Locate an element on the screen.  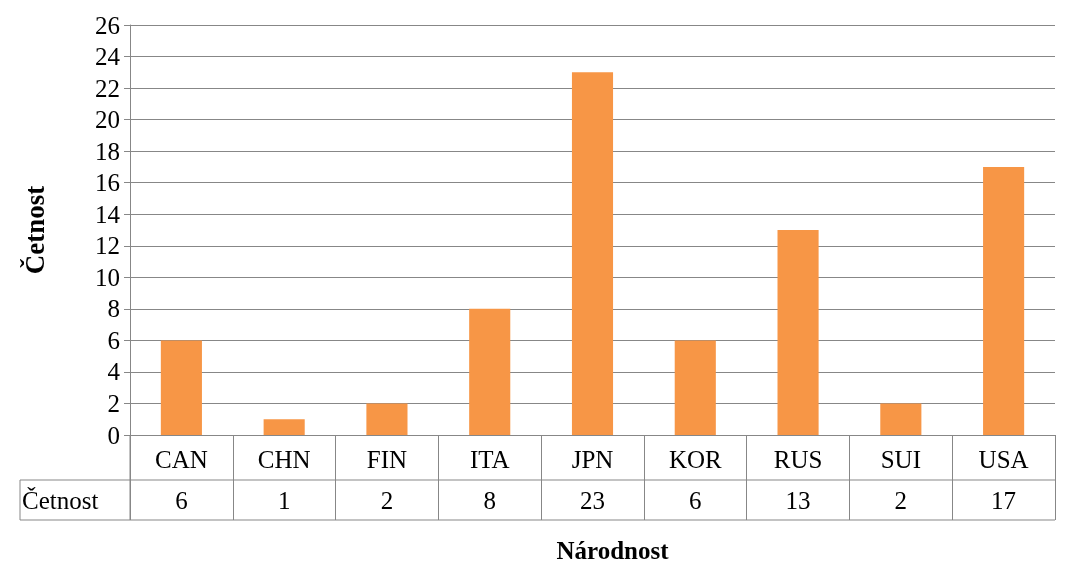
x-axis-title: Národnost is located at coordinates (613, 549).